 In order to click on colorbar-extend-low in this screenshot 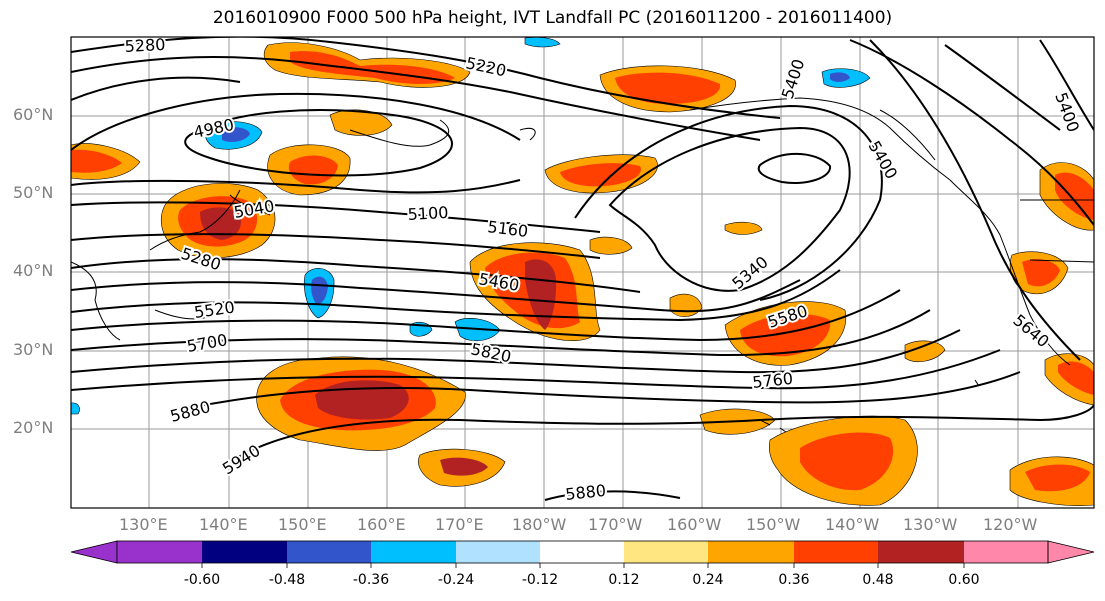, I will do `click(94, 552)`.